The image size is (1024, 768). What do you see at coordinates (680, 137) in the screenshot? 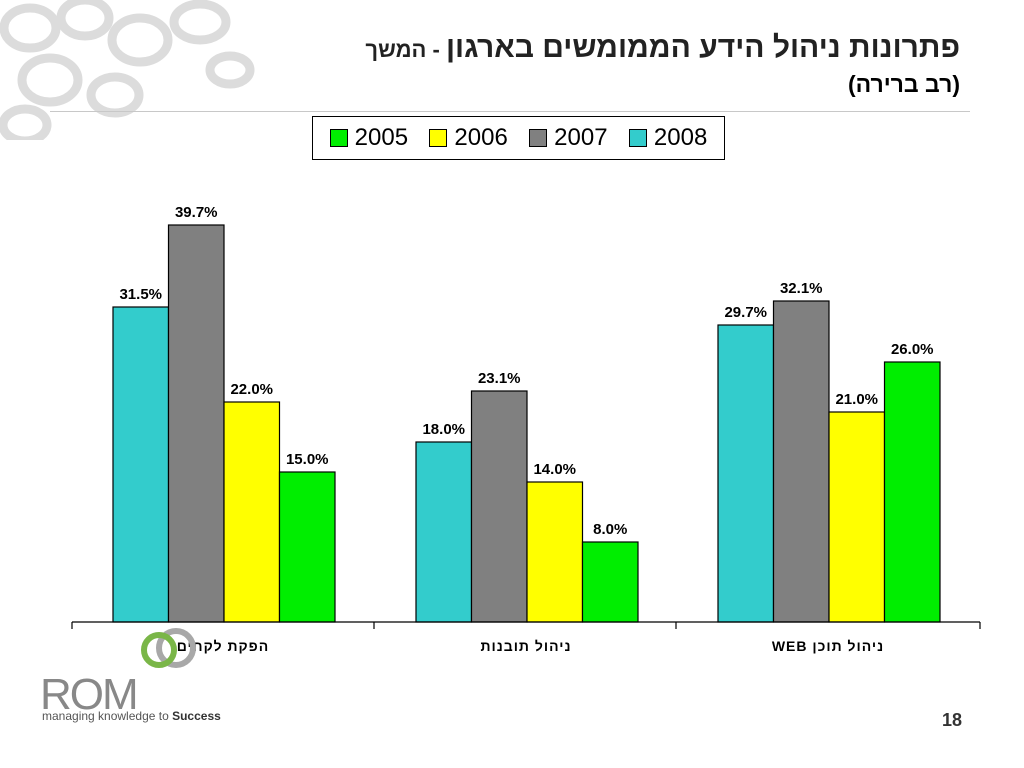
I see `legend-label-2008: 2008` at bounding box center [680, 137].